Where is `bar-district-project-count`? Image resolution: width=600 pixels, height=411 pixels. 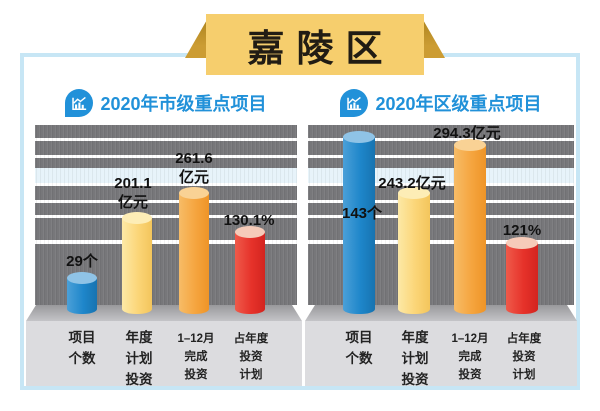 bar-district-project-count is located at coordinates (359, 222).